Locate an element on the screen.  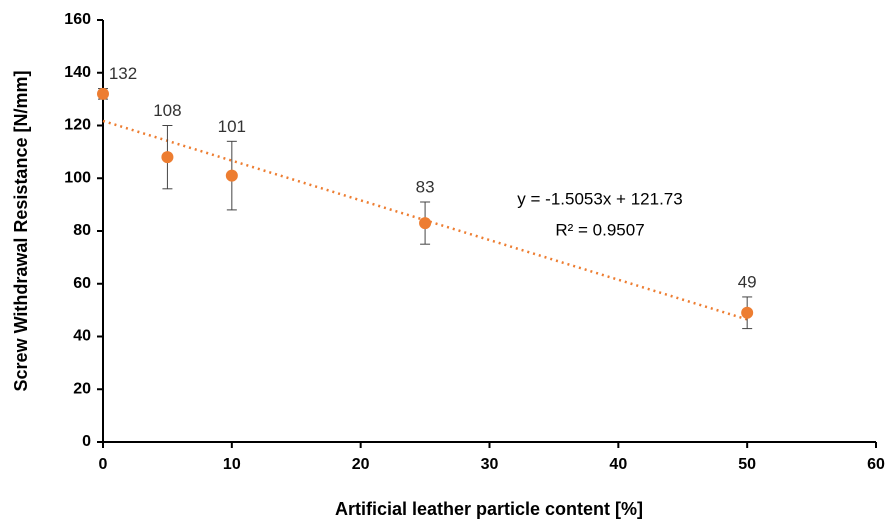
y-tick-label: 160 is located at coordinates (77, 19).